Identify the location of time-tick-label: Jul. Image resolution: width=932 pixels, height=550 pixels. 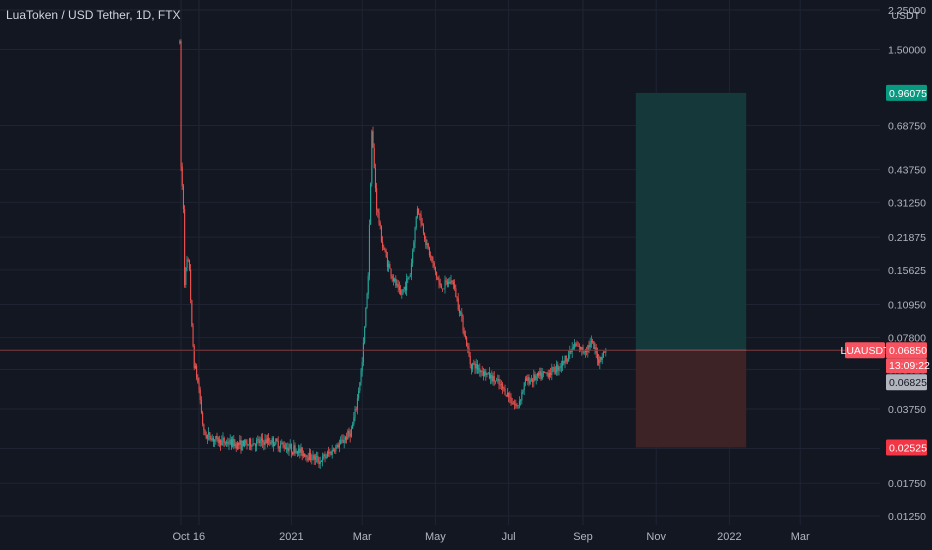
(509, 537).